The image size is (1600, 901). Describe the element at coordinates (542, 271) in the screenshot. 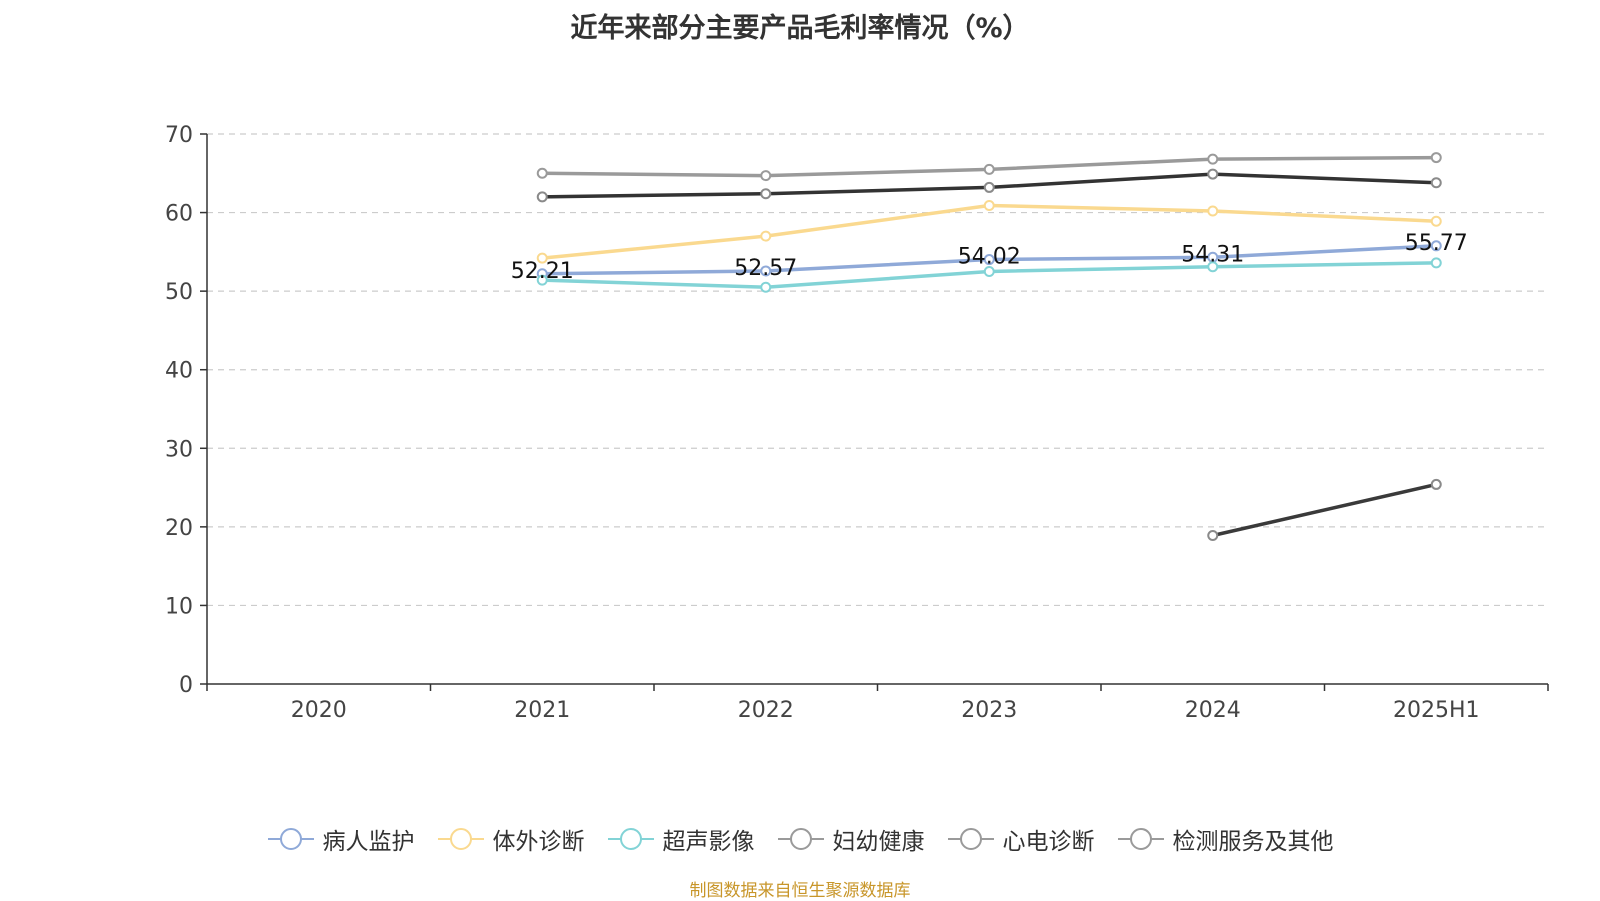

I see `data-label: 52.21` at that location.